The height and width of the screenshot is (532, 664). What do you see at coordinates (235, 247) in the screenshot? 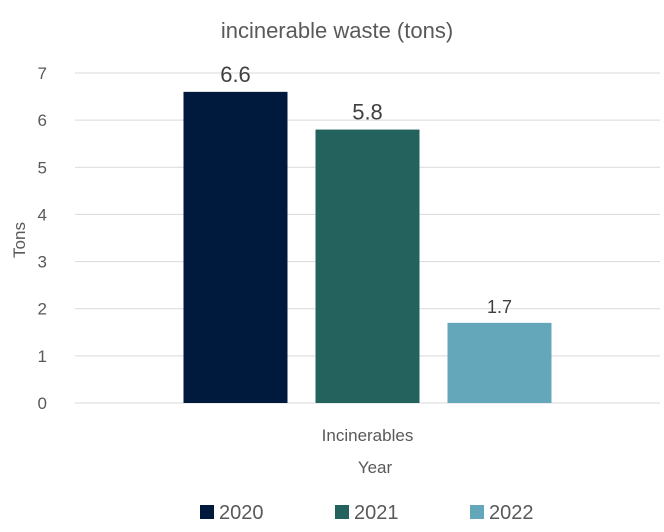
I see `bar-2020` at bounding box center [235, 247].